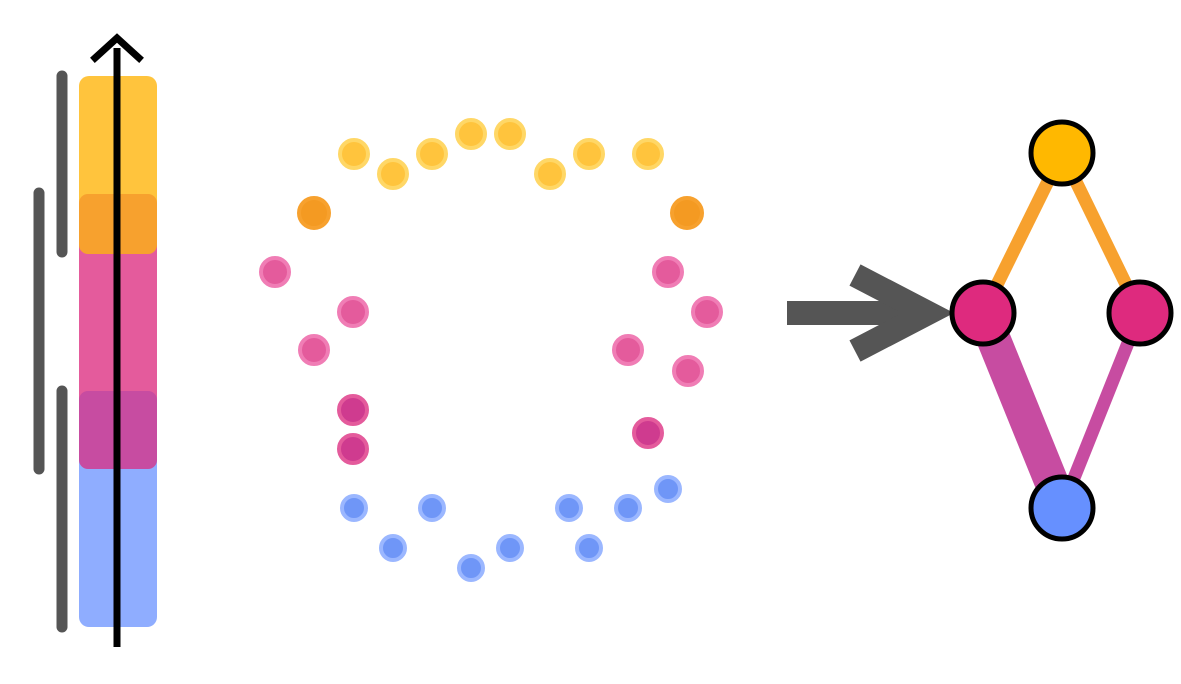  I want to click on diamond-graph-panel, so click(1061, 330).